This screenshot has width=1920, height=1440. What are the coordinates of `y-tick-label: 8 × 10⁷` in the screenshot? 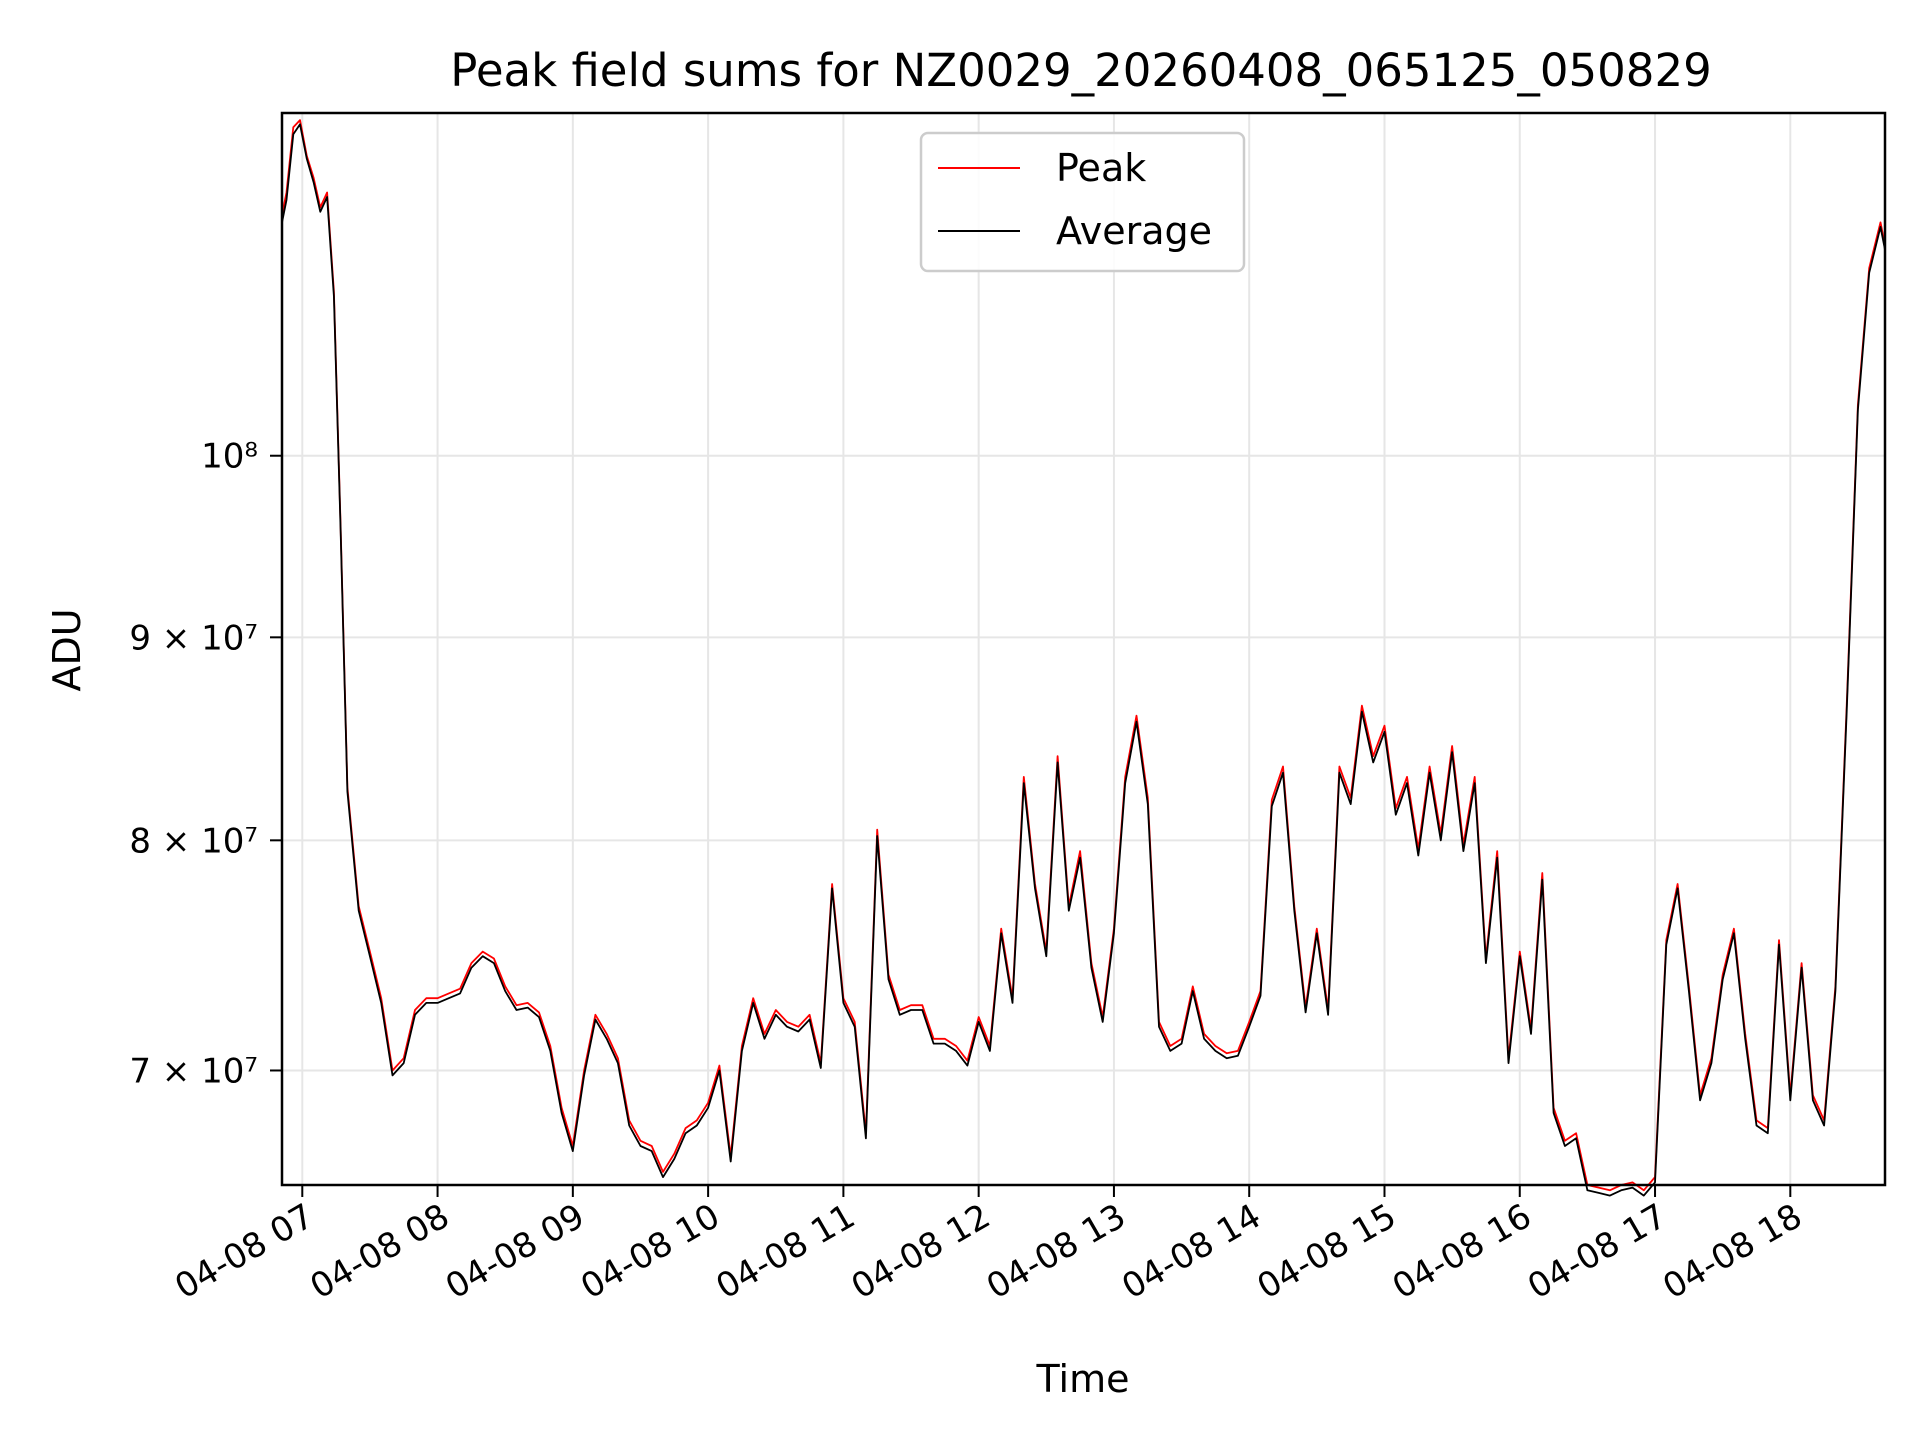 It's located at (193, 841).